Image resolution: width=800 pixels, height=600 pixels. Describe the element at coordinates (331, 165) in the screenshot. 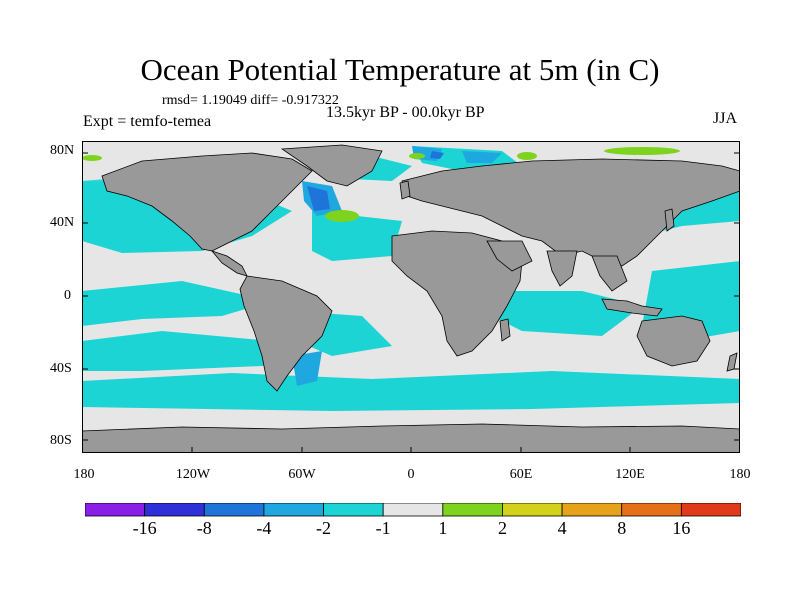

I see `greenland` at that location.